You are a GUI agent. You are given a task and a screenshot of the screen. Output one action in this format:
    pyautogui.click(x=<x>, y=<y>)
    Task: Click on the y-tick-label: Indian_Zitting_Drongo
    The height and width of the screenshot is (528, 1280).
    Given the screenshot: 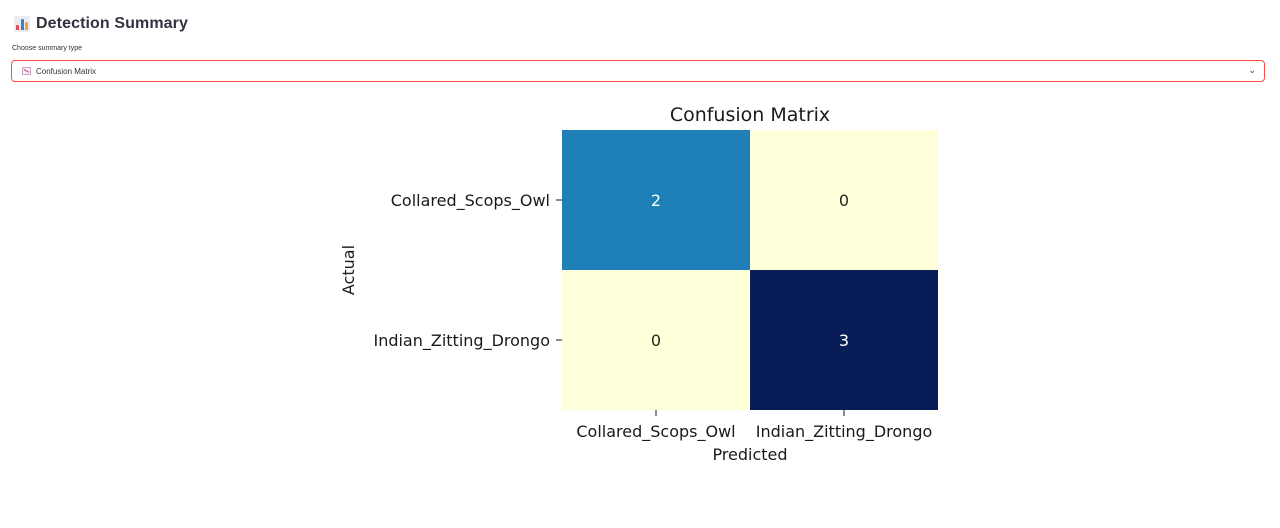 What is the action you would take?
    pyautogui.click(x=461, y=341)
    